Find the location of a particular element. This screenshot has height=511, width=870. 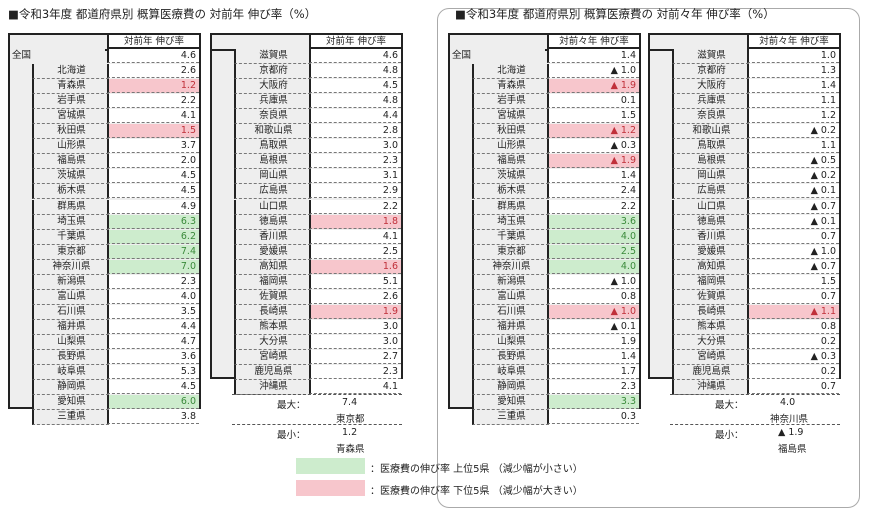

rate-value: 1.1 is located at coordinates (793, 101).